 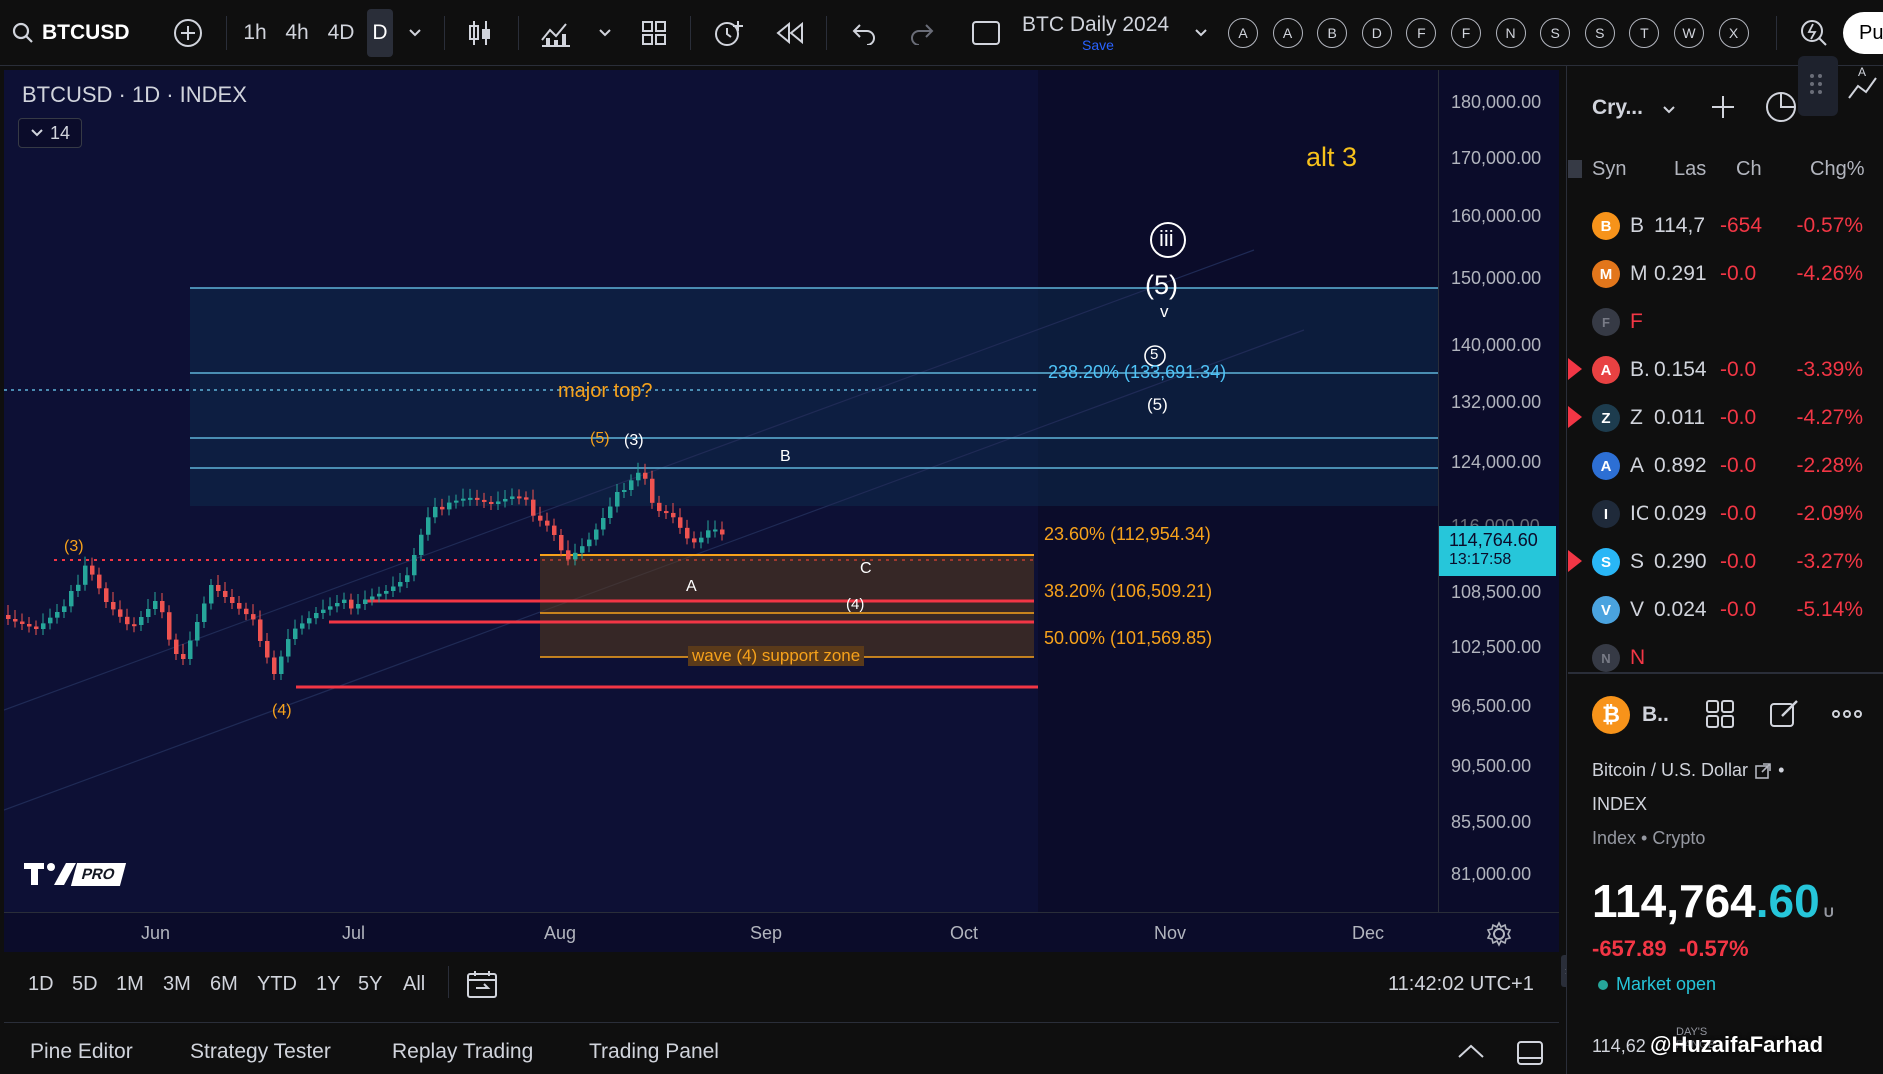 What do you see at coordinates (50, 133) in the screenshot?
I see `legend-collapse-button: 14` at bounding box center [50, 133].